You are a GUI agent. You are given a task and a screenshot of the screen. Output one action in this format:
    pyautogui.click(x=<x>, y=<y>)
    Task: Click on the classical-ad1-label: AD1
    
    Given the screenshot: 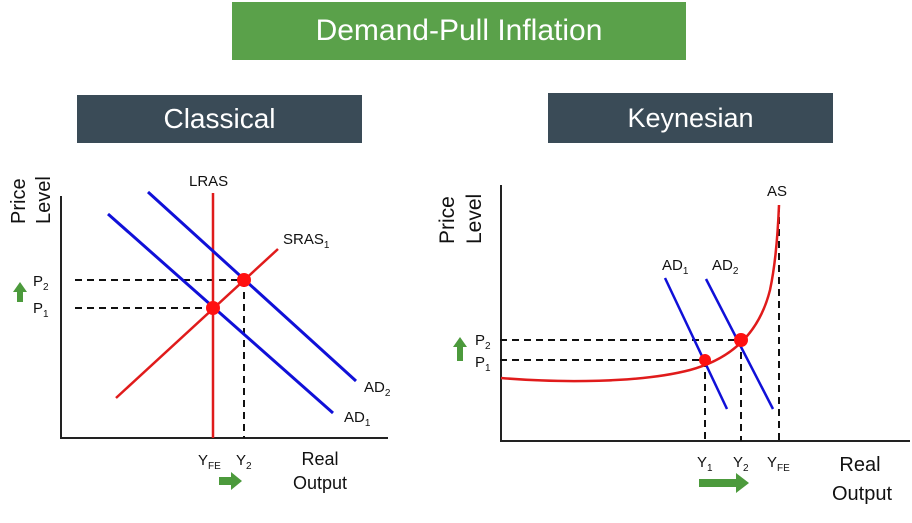 What is the action you would take?
    pyautogui.click(x=357, y=419)
    